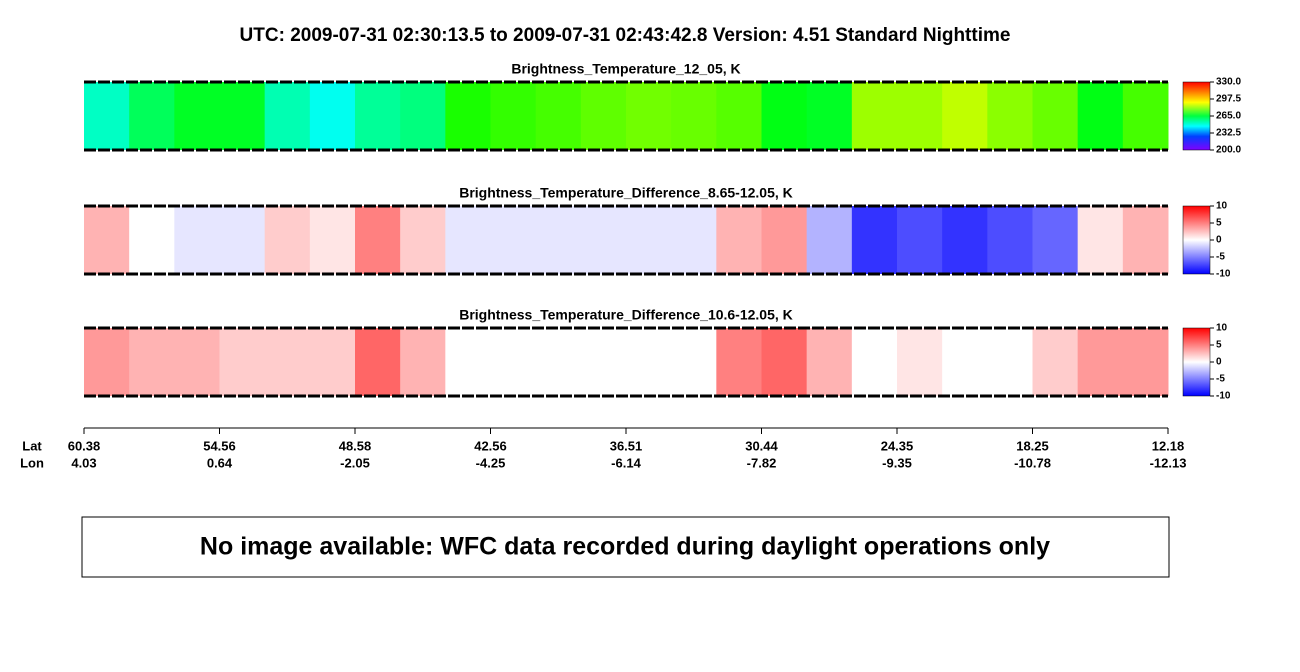 Image resolution: width=1300 pixels, height=672 pixels. Describe the element at coordinates (625, 69) in the screenshot. I see `panel-title: Brightness_Temperature_12_05, K` at that location.